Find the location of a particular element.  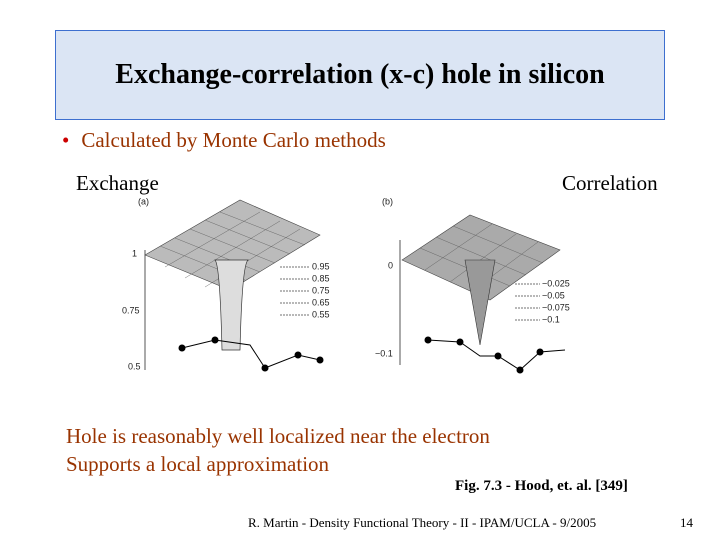

panel-label: (b) is located at coordinates (387, 201).